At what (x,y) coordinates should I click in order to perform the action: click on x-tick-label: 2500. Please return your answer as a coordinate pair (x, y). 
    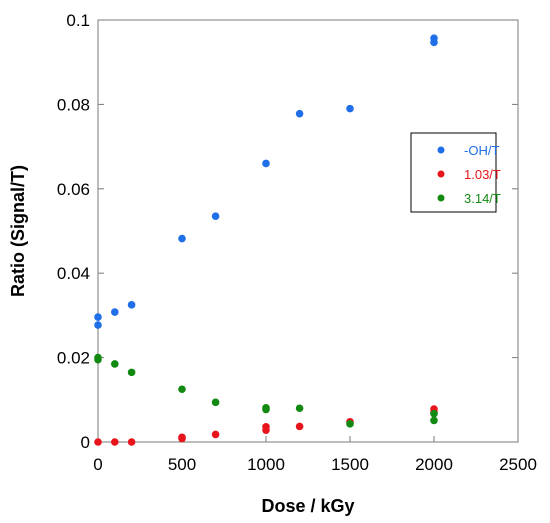
    Looking at the image, I should click on (518, 464).